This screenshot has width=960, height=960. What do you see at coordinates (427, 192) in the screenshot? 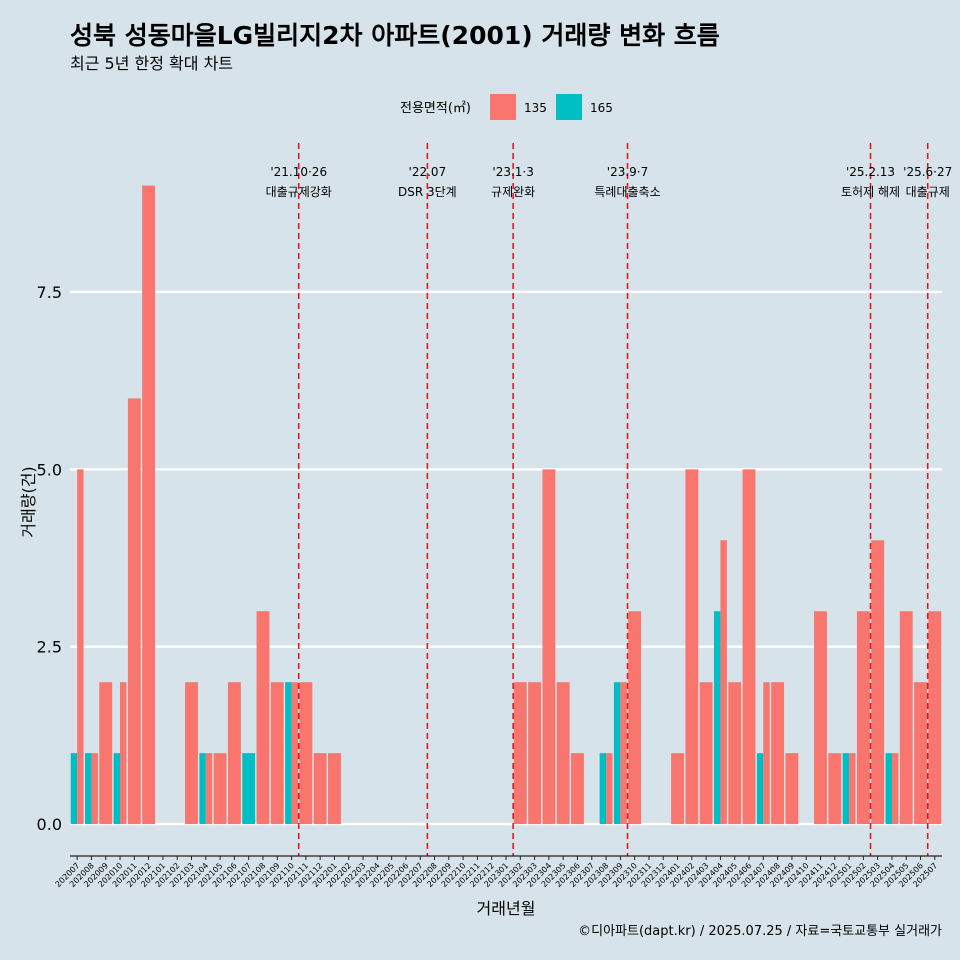
I see `event-label-text: DSR 3단계` at bounding box center [427, 192].